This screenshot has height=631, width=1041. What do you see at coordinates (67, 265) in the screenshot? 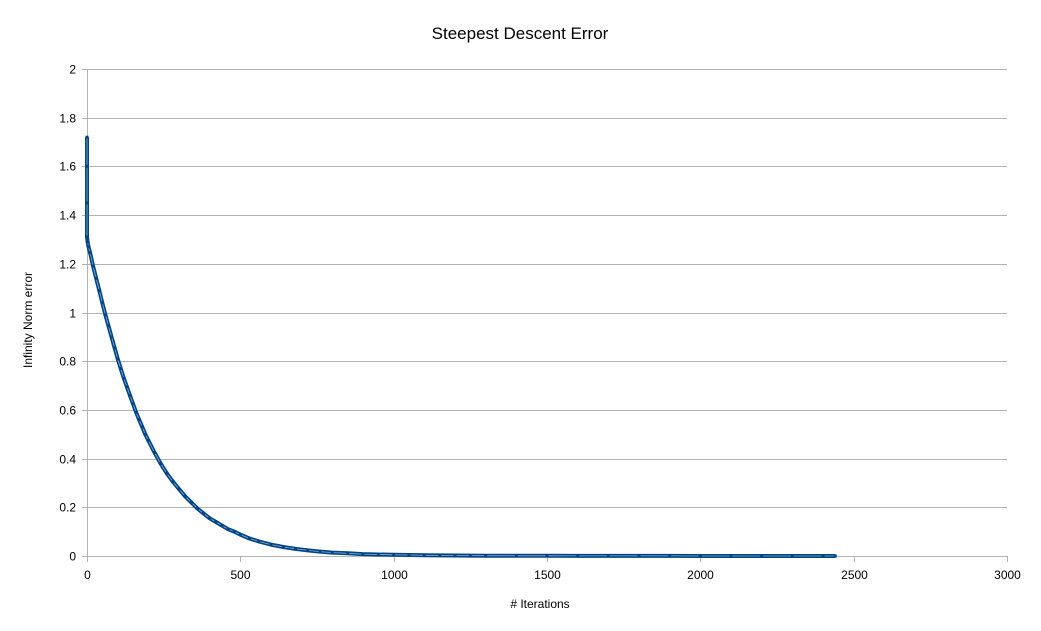
I see `y-tick-label: 1.2` at bounding box center [67, 265].